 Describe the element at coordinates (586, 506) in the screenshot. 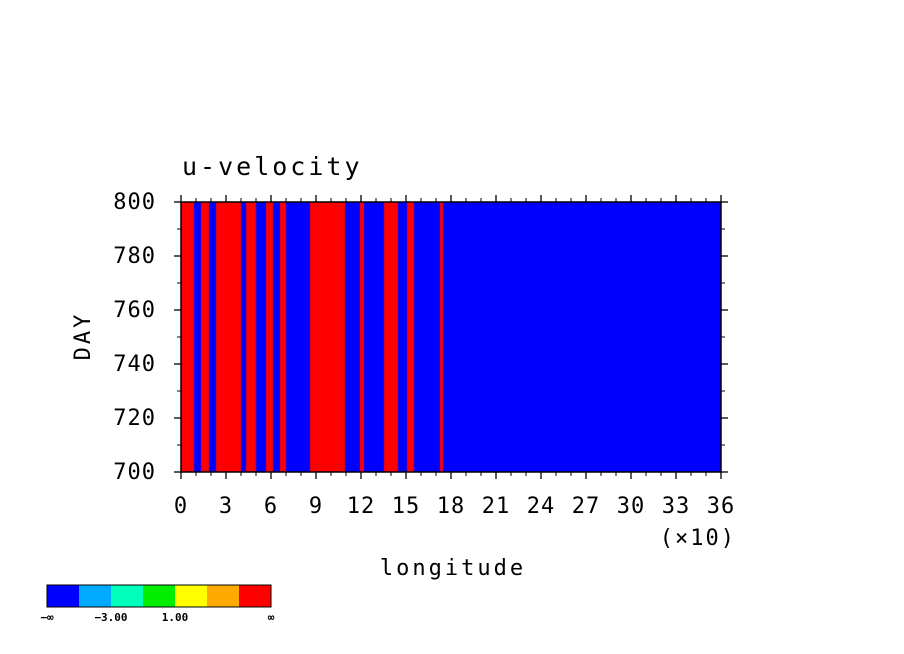

I see `x-tick-label: 27` at that location.